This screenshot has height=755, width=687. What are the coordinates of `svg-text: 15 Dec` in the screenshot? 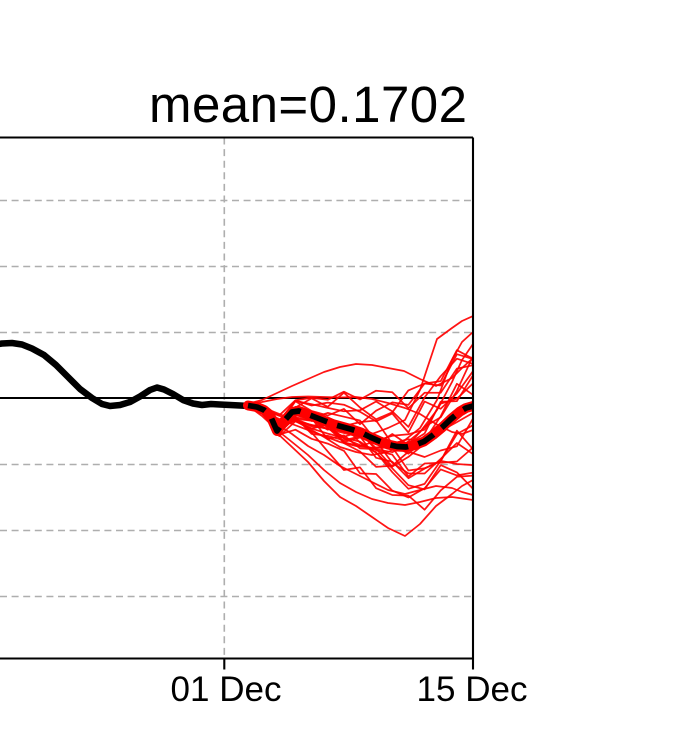 It's located at (472, 689).